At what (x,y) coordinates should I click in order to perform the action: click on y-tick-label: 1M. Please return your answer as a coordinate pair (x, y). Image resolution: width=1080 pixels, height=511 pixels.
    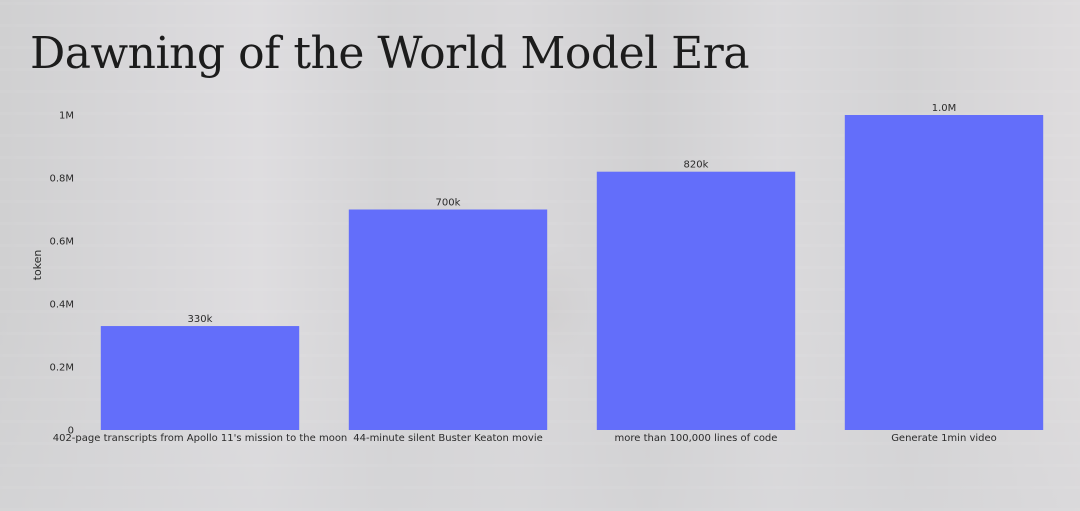
    Looking at the image, I should click on (66, 116).